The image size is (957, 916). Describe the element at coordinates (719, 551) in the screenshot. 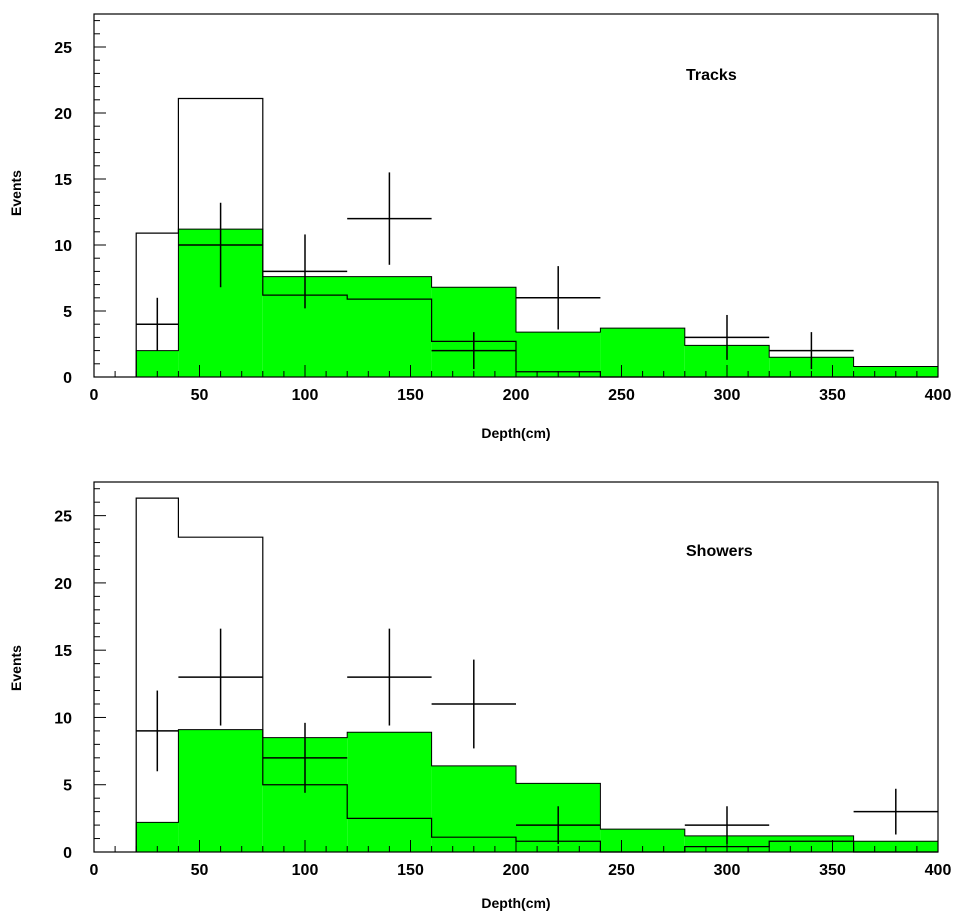

I see `panel-annotation: Showers` at that location.